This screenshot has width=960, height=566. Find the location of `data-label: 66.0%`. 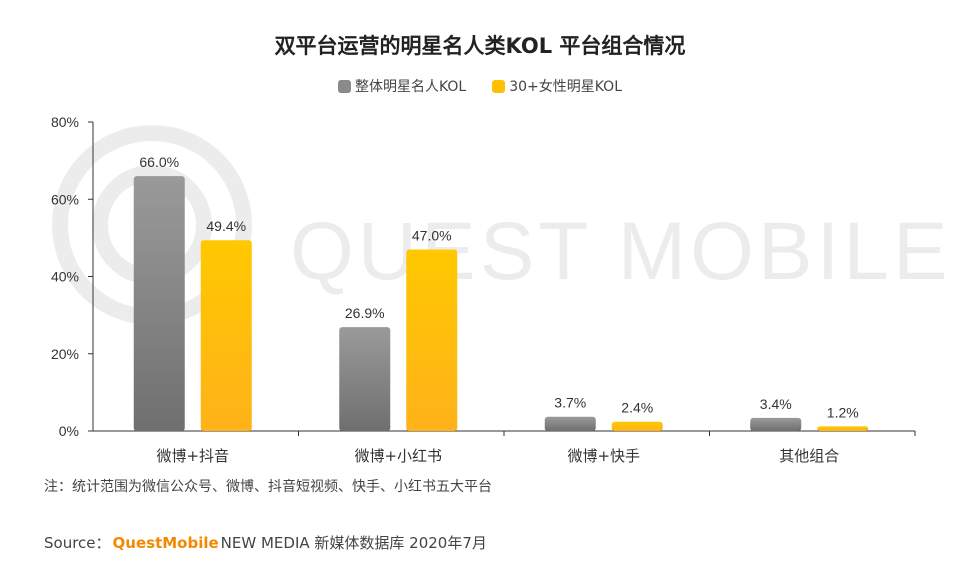

data-label: 66.0% is located at coordinates (159, 162).